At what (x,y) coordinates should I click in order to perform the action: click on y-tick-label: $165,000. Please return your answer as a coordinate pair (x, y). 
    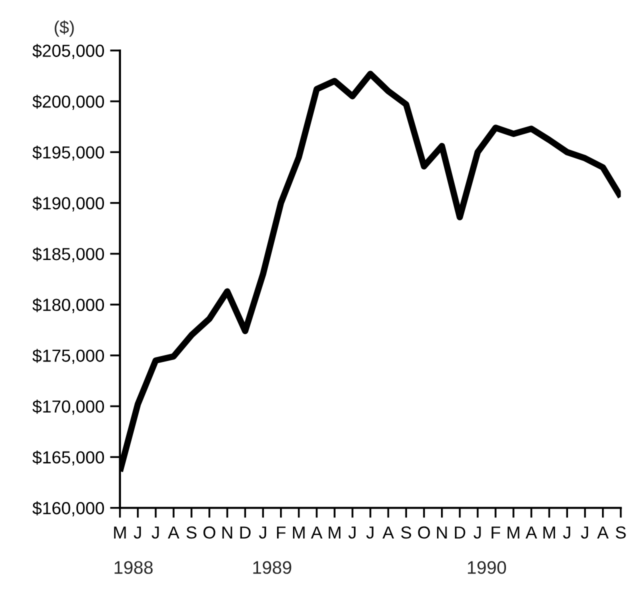
    Looking at the image, I should click on (68, 458).